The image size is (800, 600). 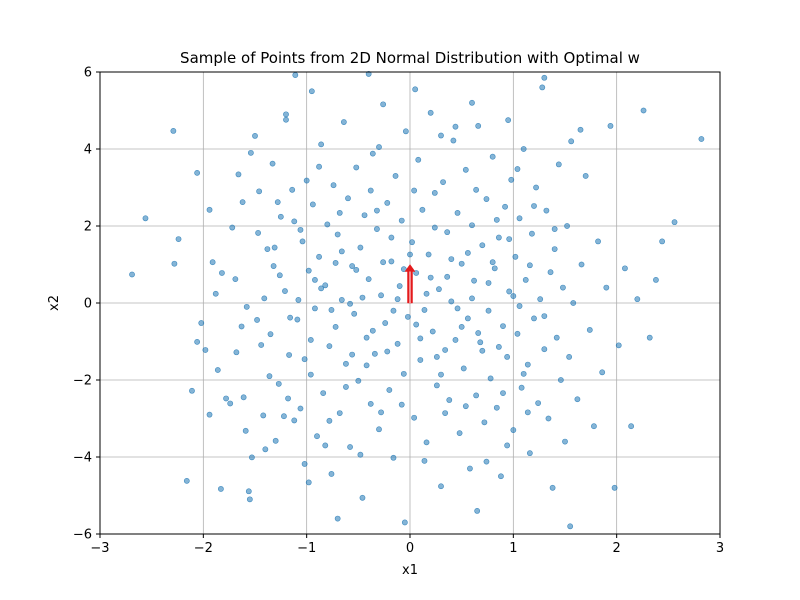 What do you see at coordinates (54, 303) in the screenshot?
I see `y-axis-label: x2` at bounding box center [54, 303].